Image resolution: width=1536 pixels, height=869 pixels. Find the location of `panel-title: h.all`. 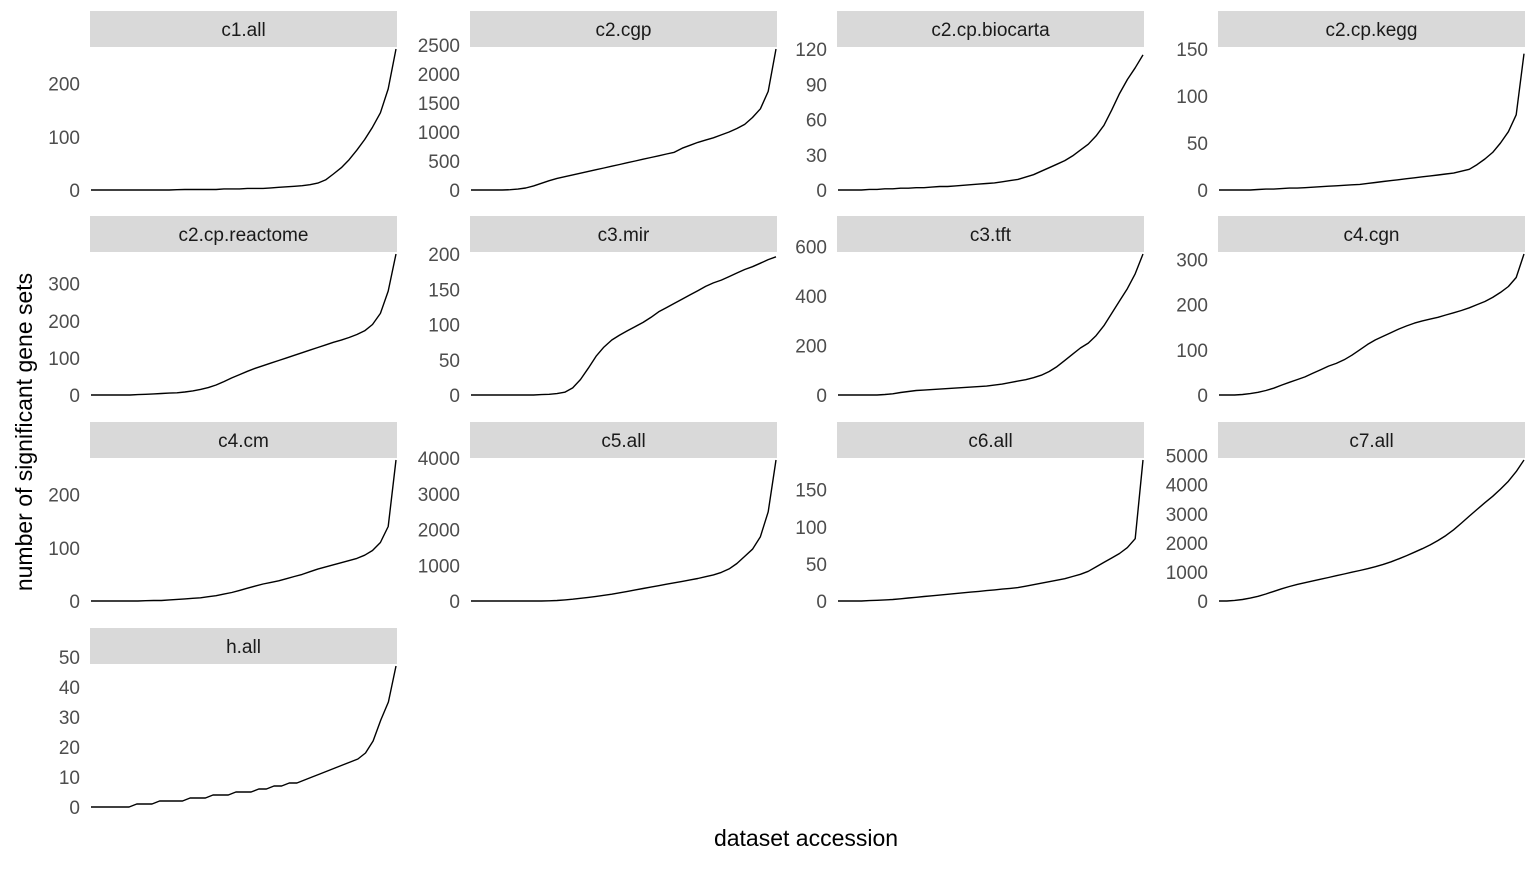

panel-title: h.all is located at coordinates (243, 647).